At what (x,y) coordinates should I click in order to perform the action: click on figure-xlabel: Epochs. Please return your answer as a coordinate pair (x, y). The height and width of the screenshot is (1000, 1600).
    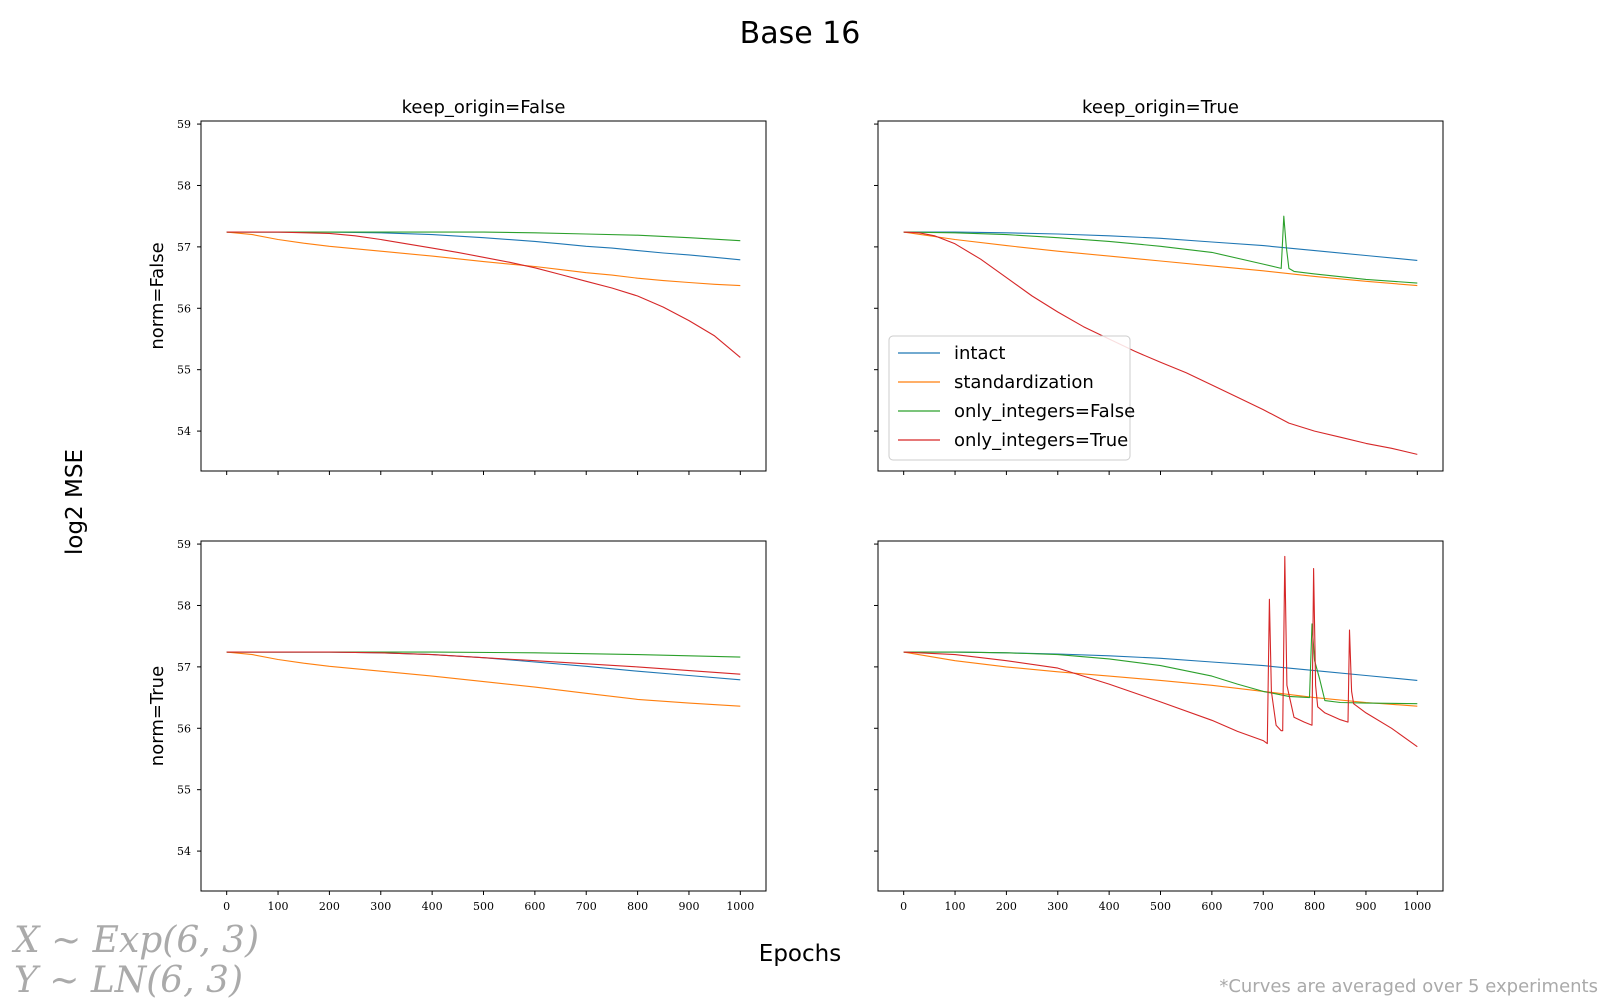
    Looking at the image, I should click on (800, 954).